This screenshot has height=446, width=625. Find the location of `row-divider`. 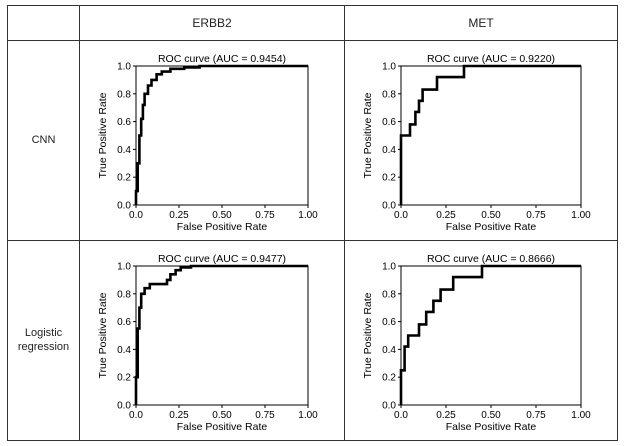

row-divider is located at coordinates (312, 240).